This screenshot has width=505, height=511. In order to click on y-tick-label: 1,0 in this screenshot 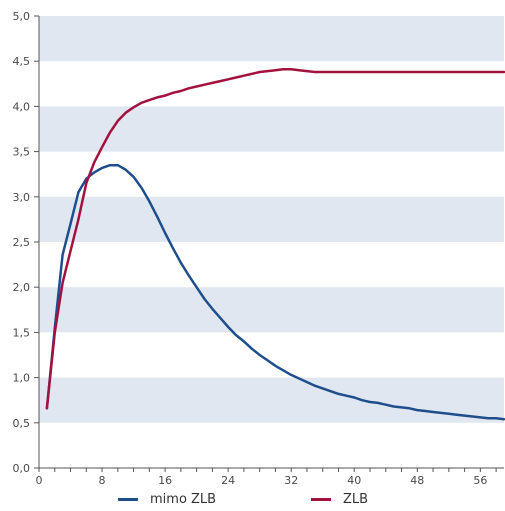, I will do `click(22, 378)`.